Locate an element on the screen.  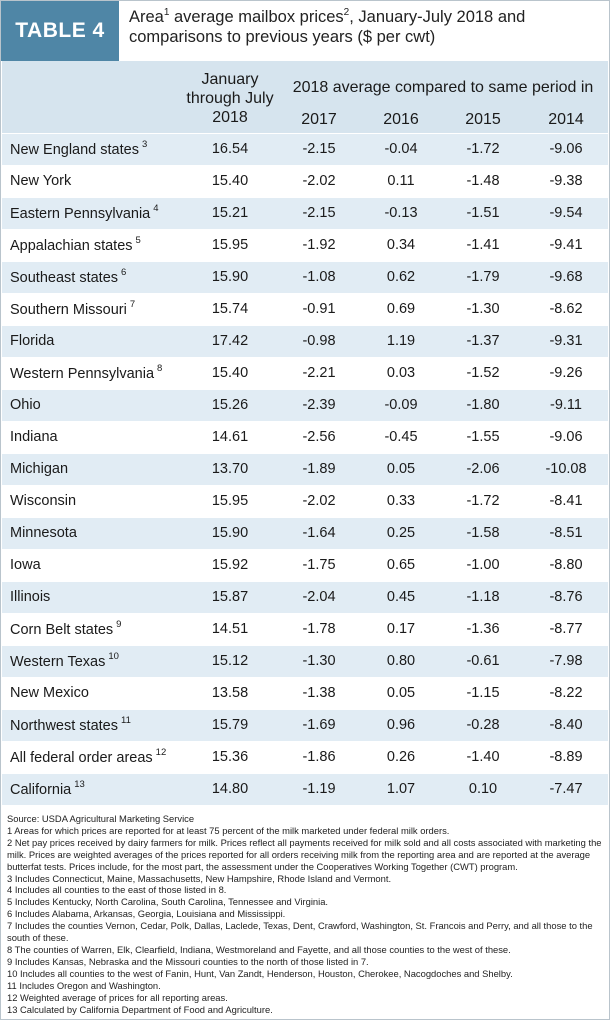
area-cell: Ohio is located at coordinates (92, 404).